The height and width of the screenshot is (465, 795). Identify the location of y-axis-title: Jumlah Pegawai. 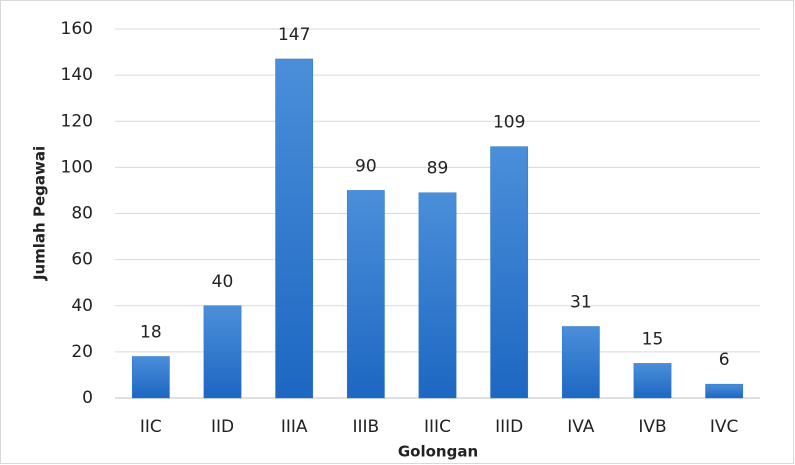
(40, 213).